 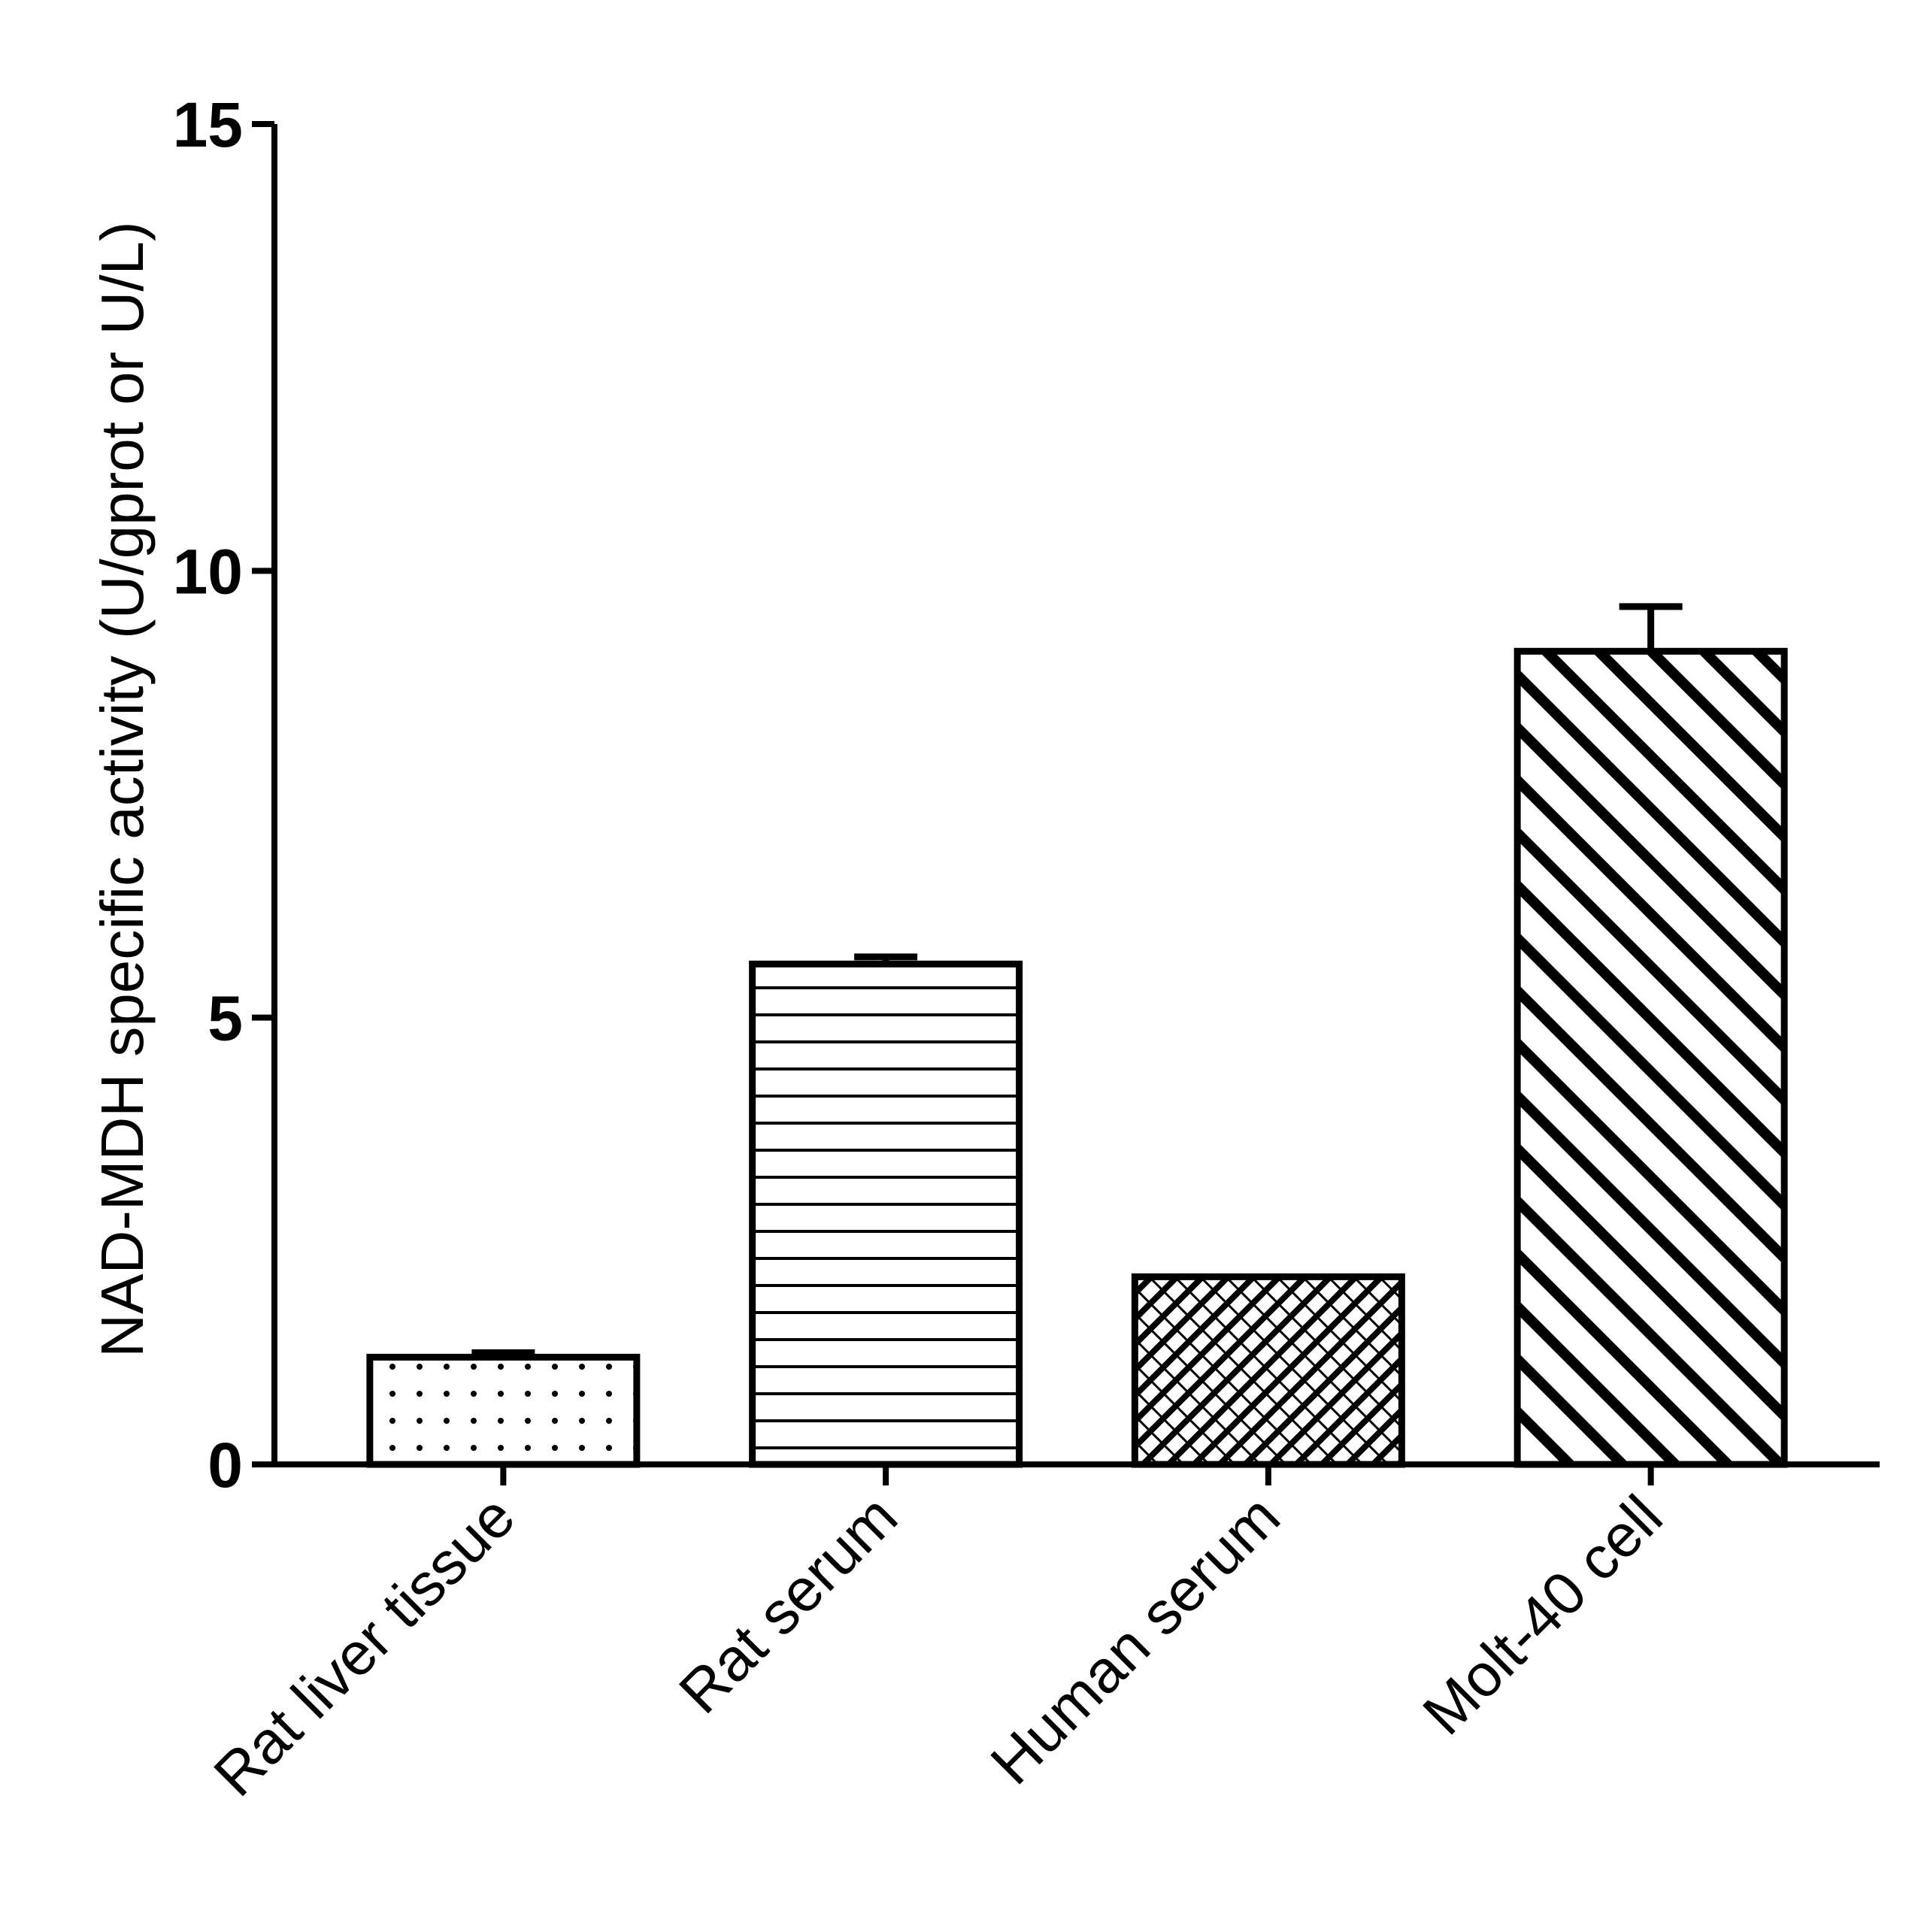 What do you see at coordinates (263, 794) in the screenshot?
I see `y-axis-ticks` at bounding box center [263, 794].